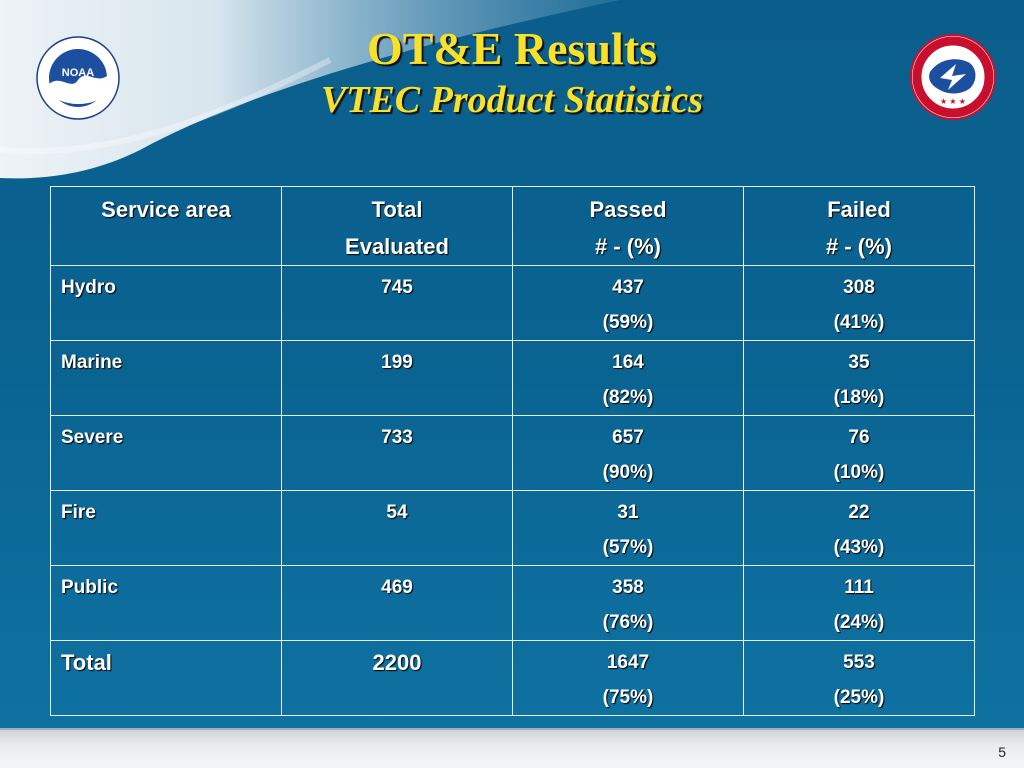 The width and height of the screenshot is (1024, 768). Describe the element at coordinates (166, 603) in the screenshot. I see `cell-area: Public` at that location.